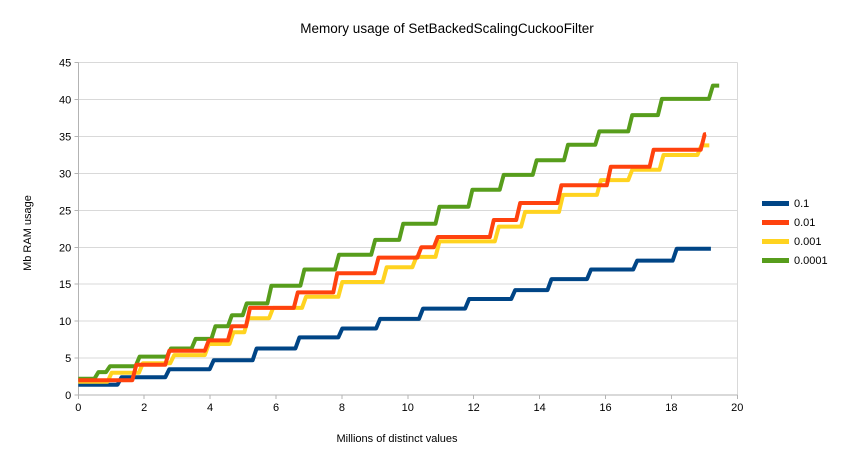 This screenshot has height=468, width=848. I want to click on legend: 0.1 0.01 0.001 0.0001, so click(795, 232).